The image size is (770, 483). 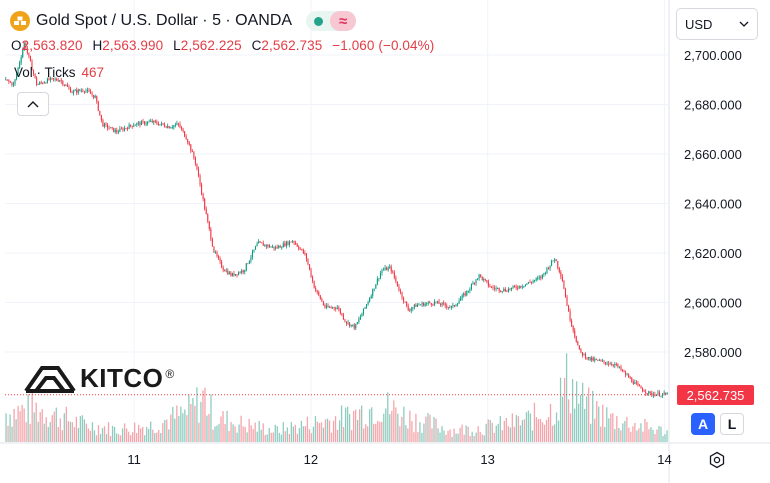 I want to click on chart-settings-button, so click(x=717, y=460).